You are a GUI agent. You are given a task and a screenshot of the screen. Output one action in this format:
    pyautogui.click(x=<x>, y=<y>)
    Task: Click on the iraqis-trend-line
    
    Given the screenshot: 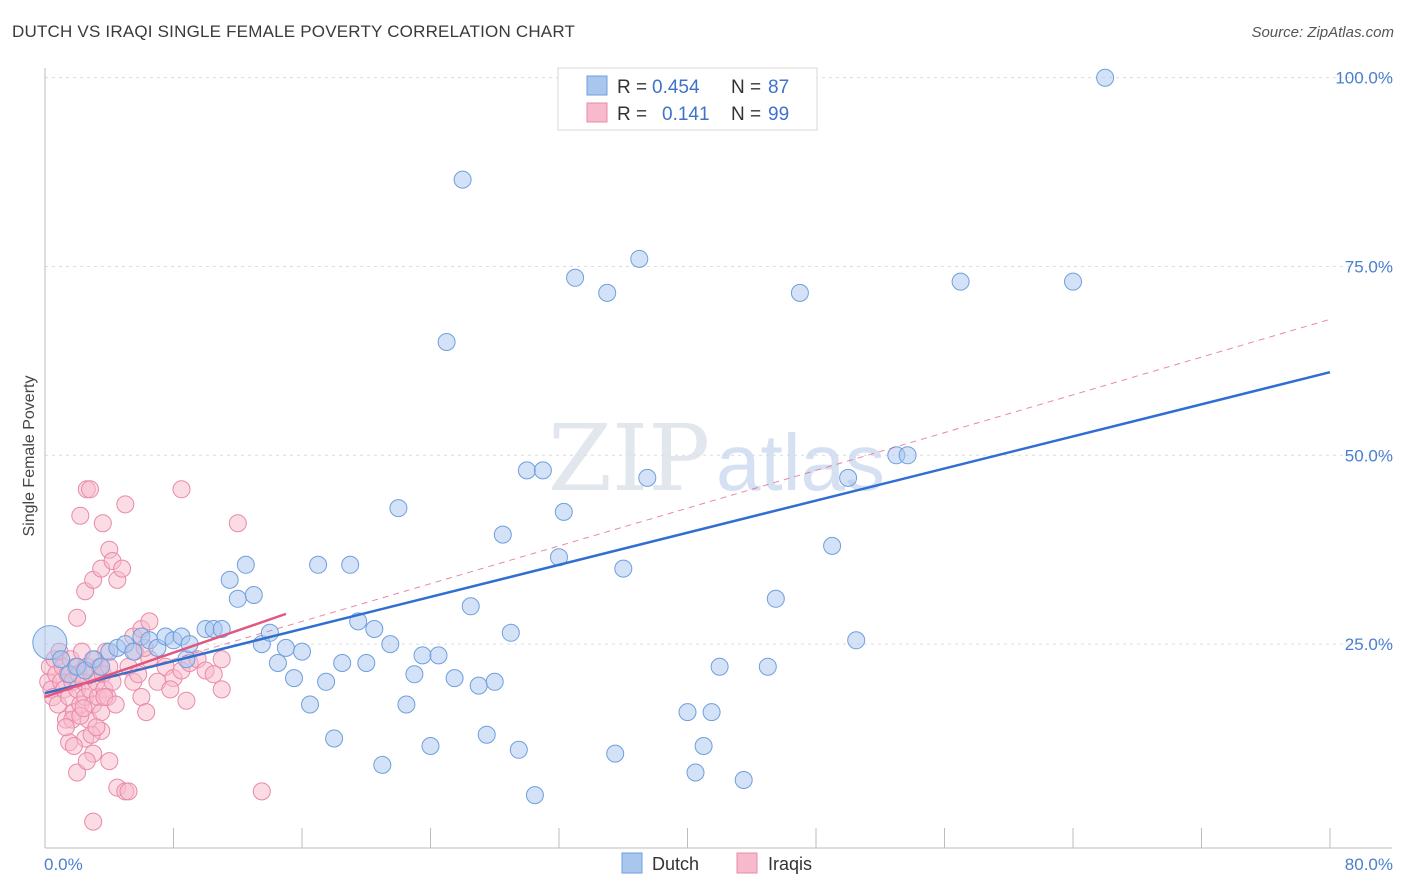 What is the action you would take?
    pyautogui.click(x=165, y=655)
    